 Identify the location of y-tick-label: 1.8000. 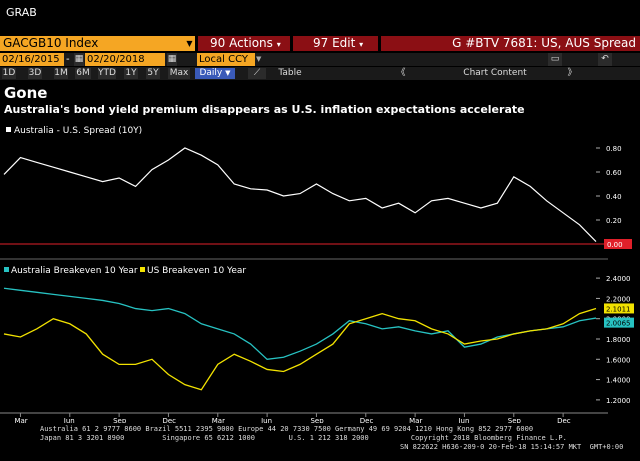
(618, 340).